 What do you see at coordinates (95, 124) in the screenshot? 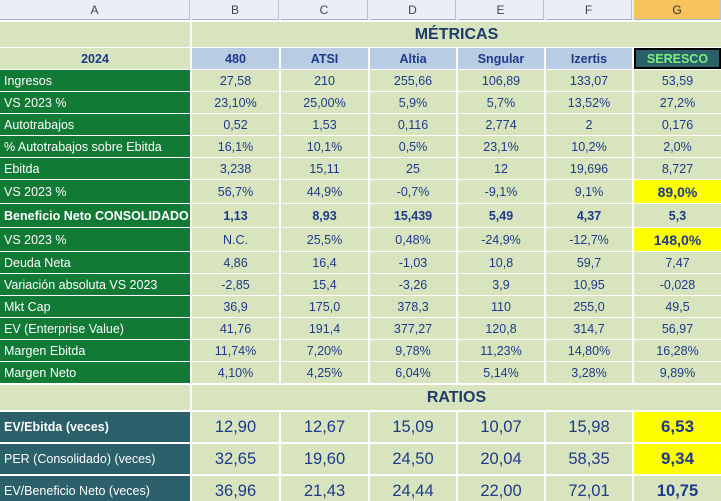
I see `metric-label: Autotrabajos` at bounding box center [95, 124].